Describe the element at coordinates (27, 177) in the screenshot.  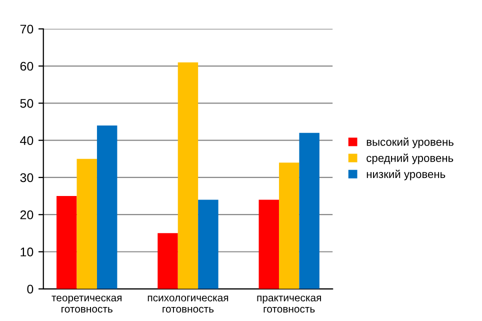
I see `y-tick-label: 30` at that location.